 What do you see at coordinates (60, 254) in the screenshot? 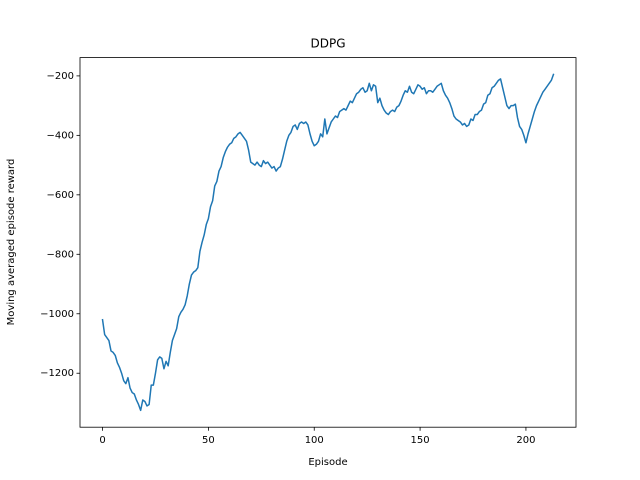
I see `y-tick-label: −800` at bounding box center [60, 254].